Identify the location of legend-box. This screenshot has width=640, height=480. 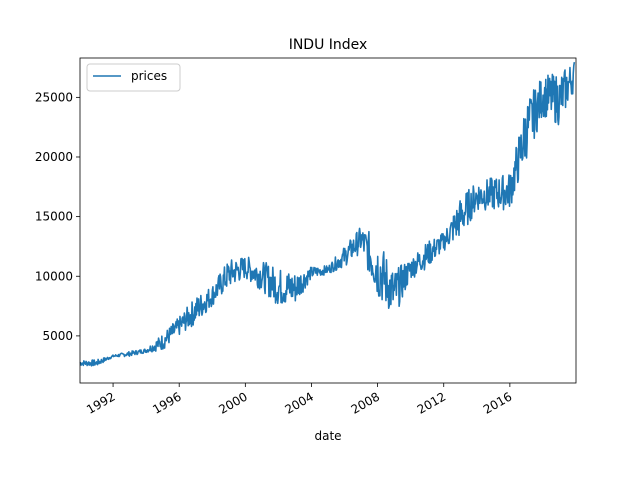
(133, 77).